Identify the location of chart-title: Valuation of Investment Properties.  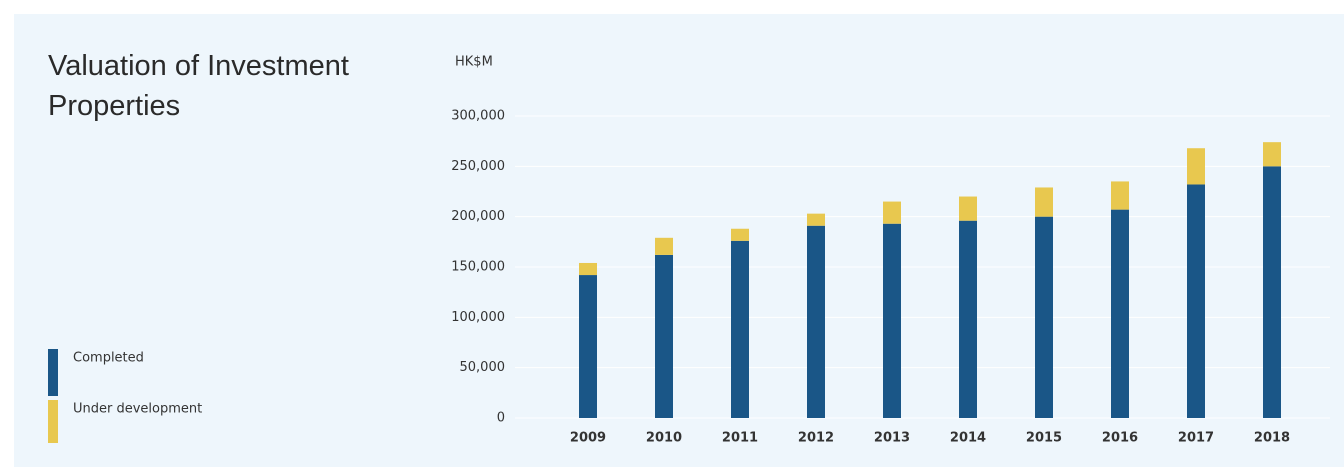
(198, 86).